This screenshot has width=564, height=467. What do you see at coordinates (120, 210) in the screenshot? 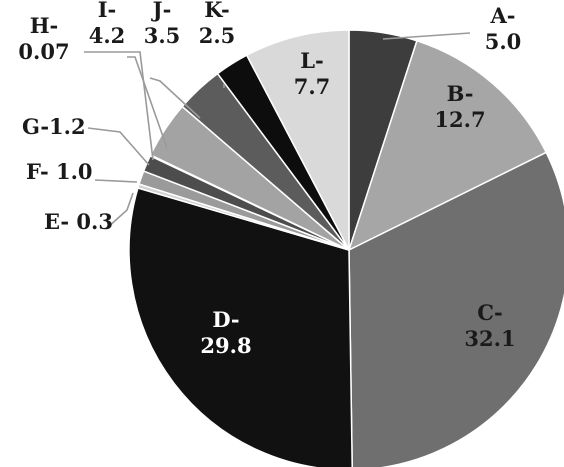
I see `leader-line-e` at bounding box center [120, 210].